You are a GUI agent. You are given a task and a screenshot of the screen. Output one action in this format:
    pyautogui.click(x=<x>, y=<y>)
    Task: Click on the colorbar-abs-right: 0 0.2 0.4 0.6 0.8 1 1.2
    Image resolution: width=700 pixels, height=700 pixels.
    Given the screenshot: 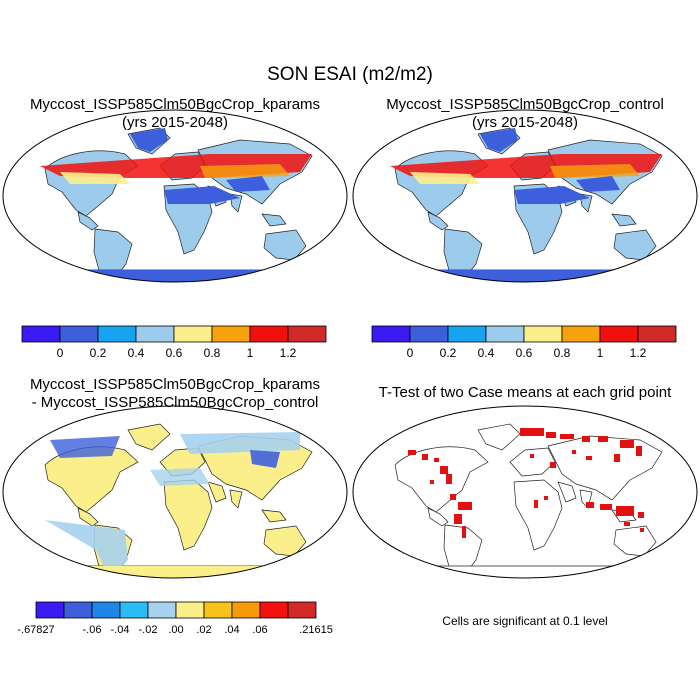 What is the action you would take?
    pyautogui.click(x=524, y=342)
    